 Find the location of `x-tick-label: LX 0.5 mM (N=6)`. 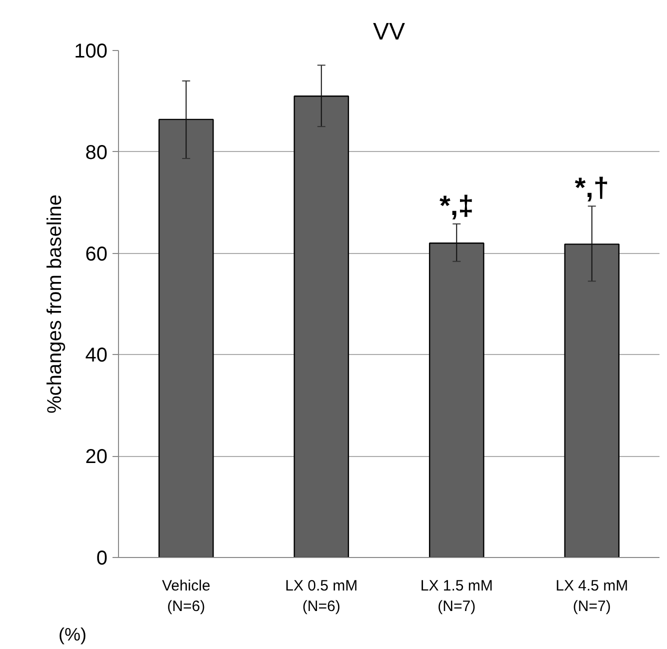

x-tick-label: LX 0.5 mM (N=6) is located at coordinates (321, 596).